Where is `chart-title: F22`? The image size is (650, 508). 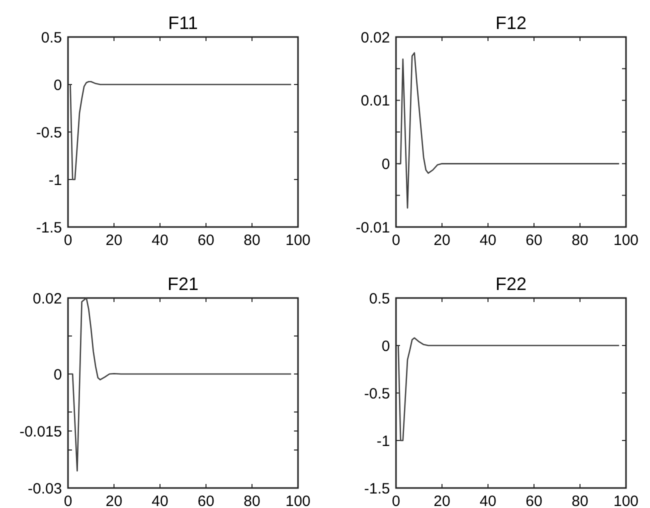
chart-title: F22 is located at coordinates (511, 284).